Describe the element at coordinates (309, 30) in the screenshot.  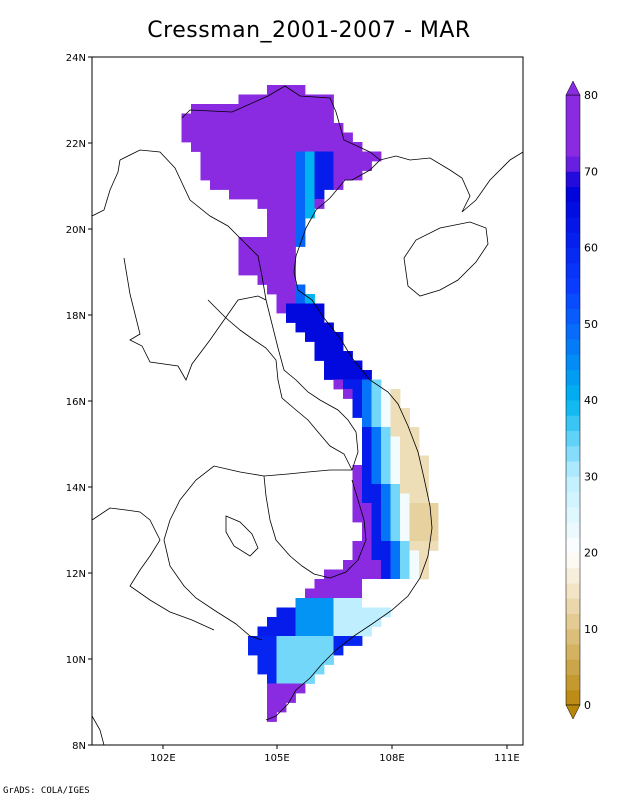
I see `map-title: Cressman_2001-2007 - MAR` at that location.